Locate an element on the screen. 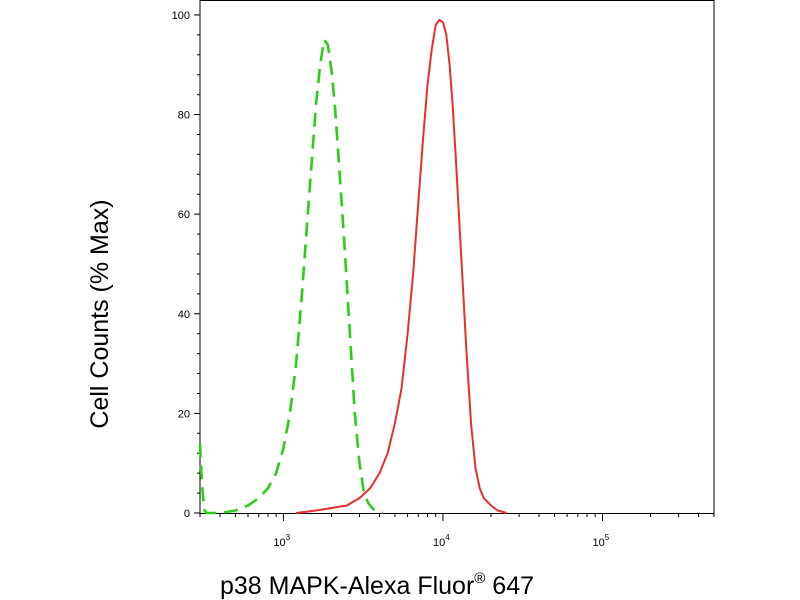 The height and width of the screenshot is (600, 800). x-tick-label: 10³ is located at coordinates (281, 541).